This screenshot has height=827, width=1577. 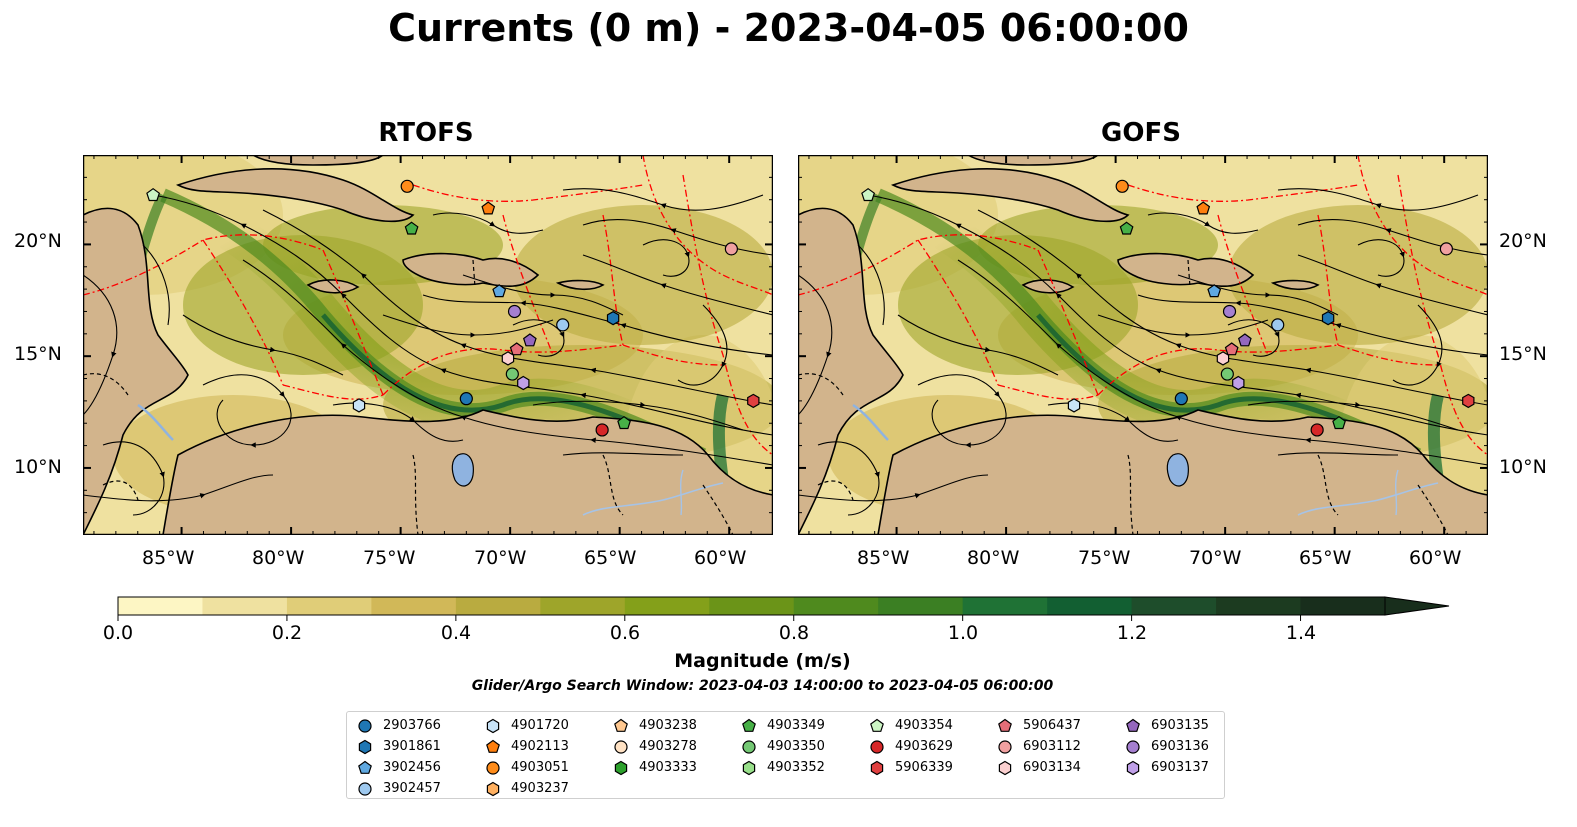 I want to click on colorbar-tick-5: 1.0, so click(x=963, y=633).